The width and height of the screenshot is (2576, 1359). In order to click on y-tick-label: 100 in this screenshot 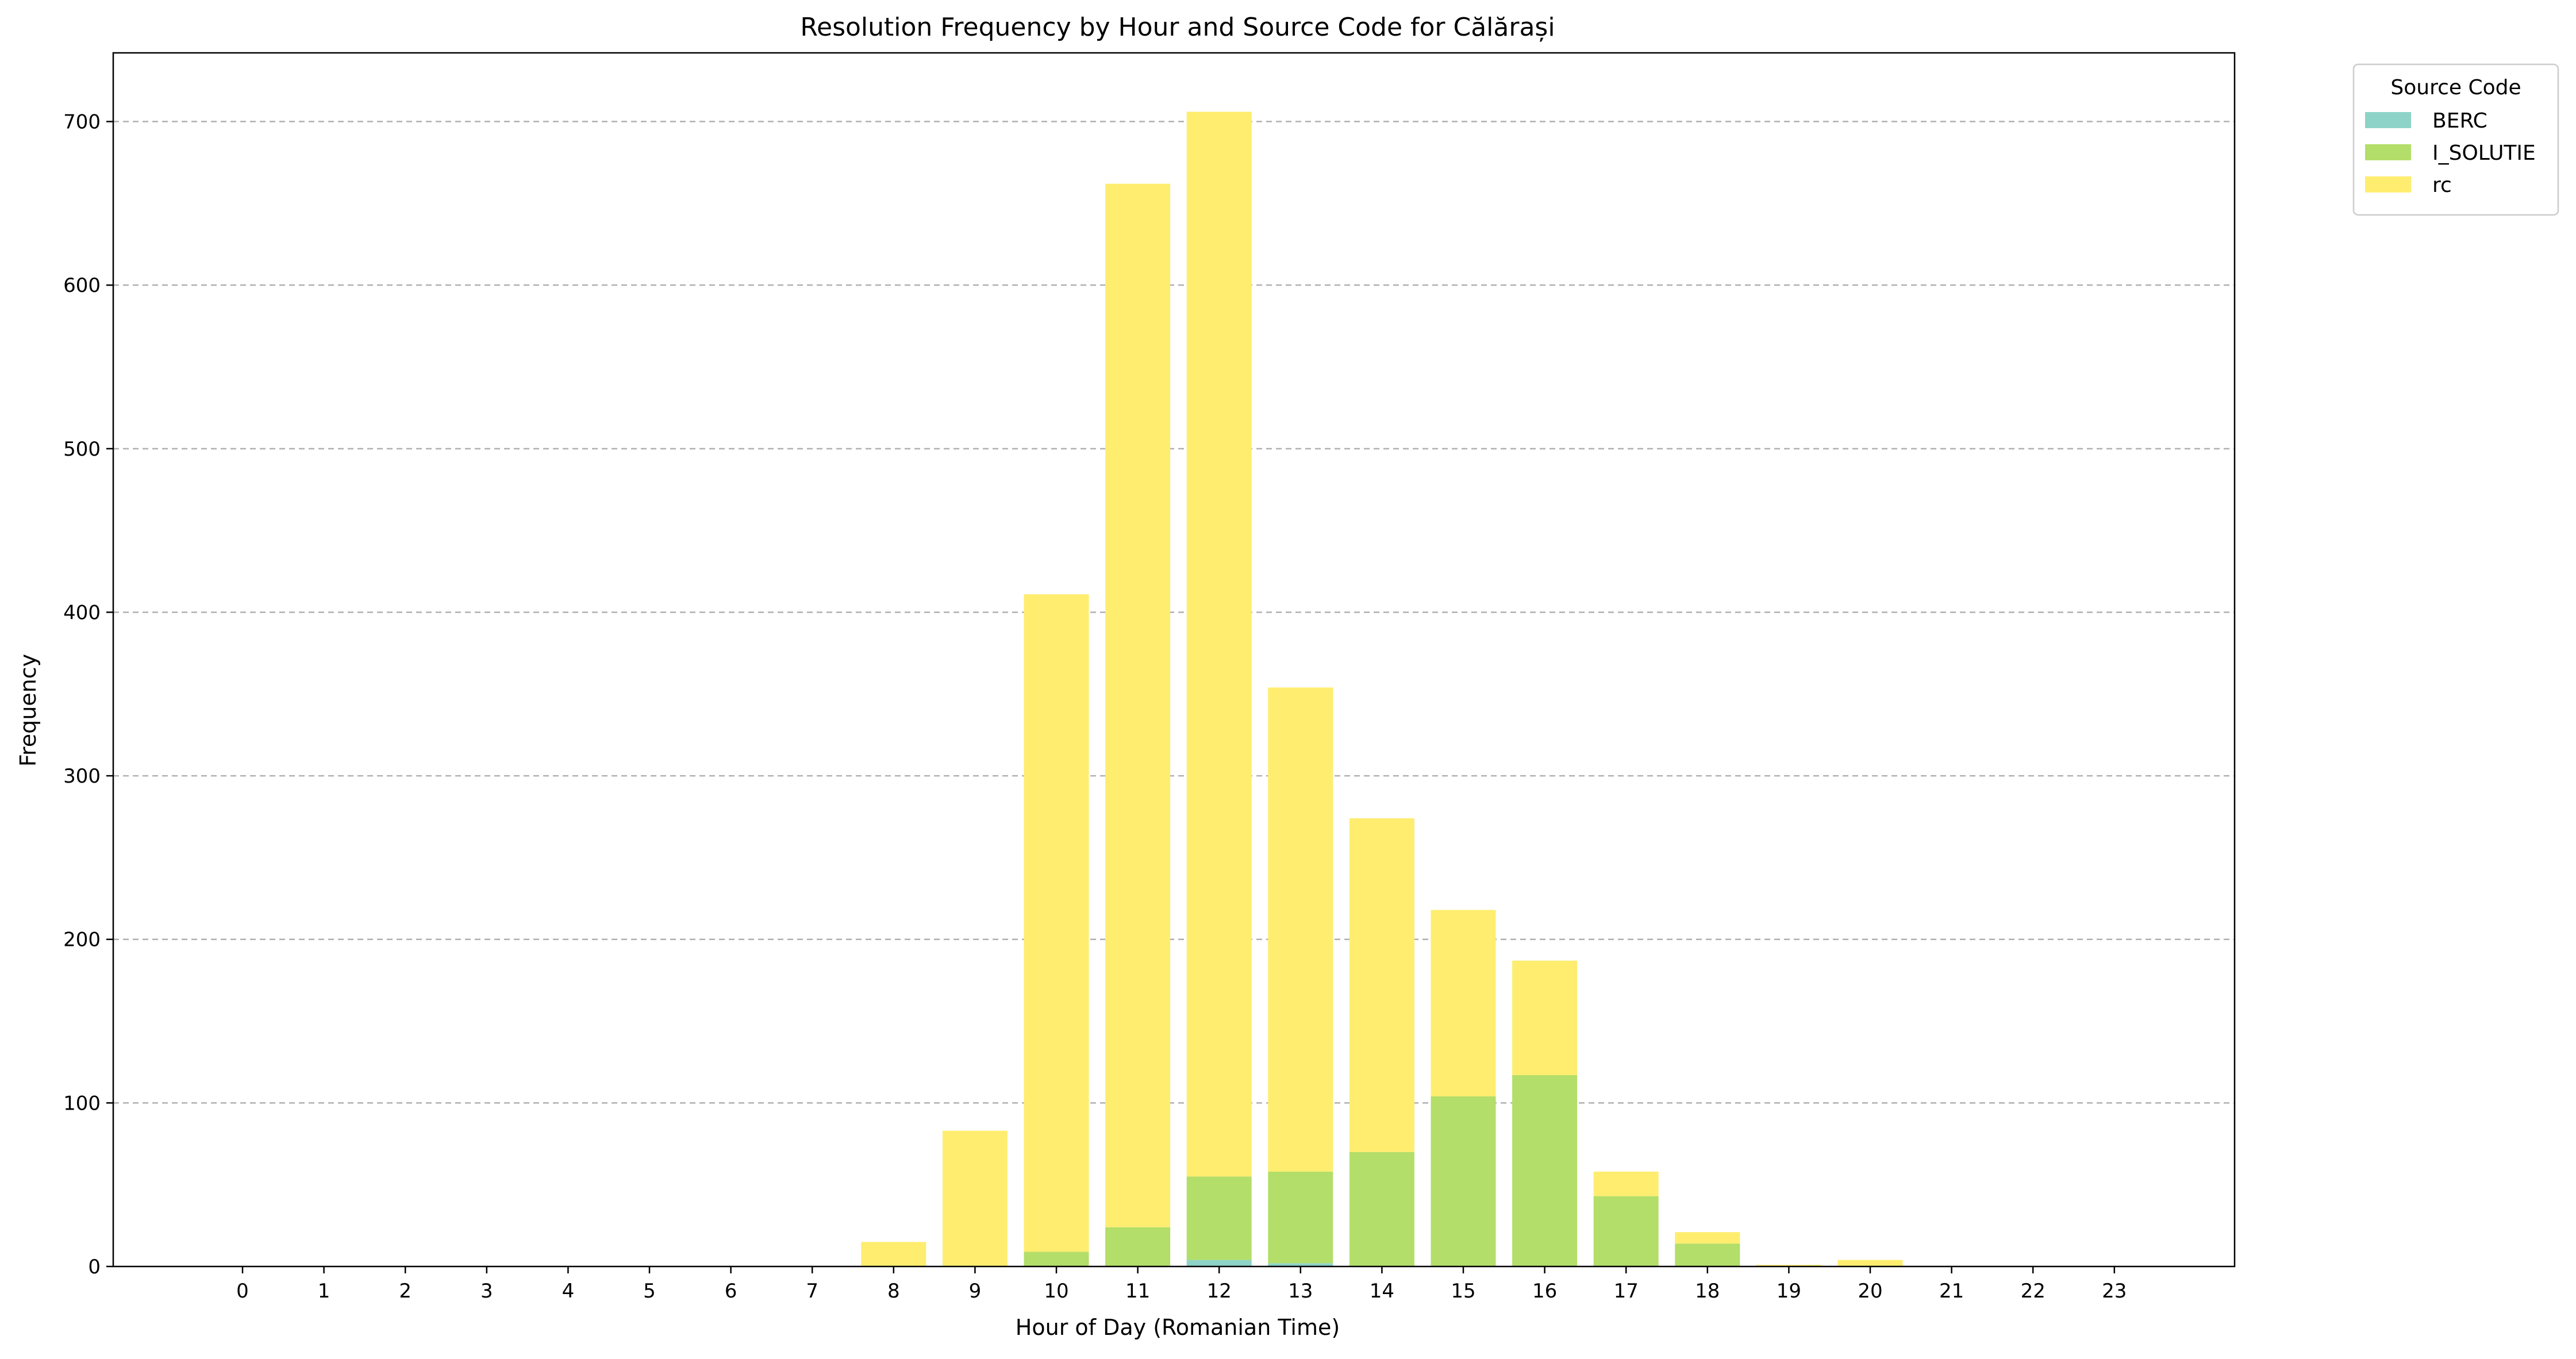, I will do `click(82, 1103)`.